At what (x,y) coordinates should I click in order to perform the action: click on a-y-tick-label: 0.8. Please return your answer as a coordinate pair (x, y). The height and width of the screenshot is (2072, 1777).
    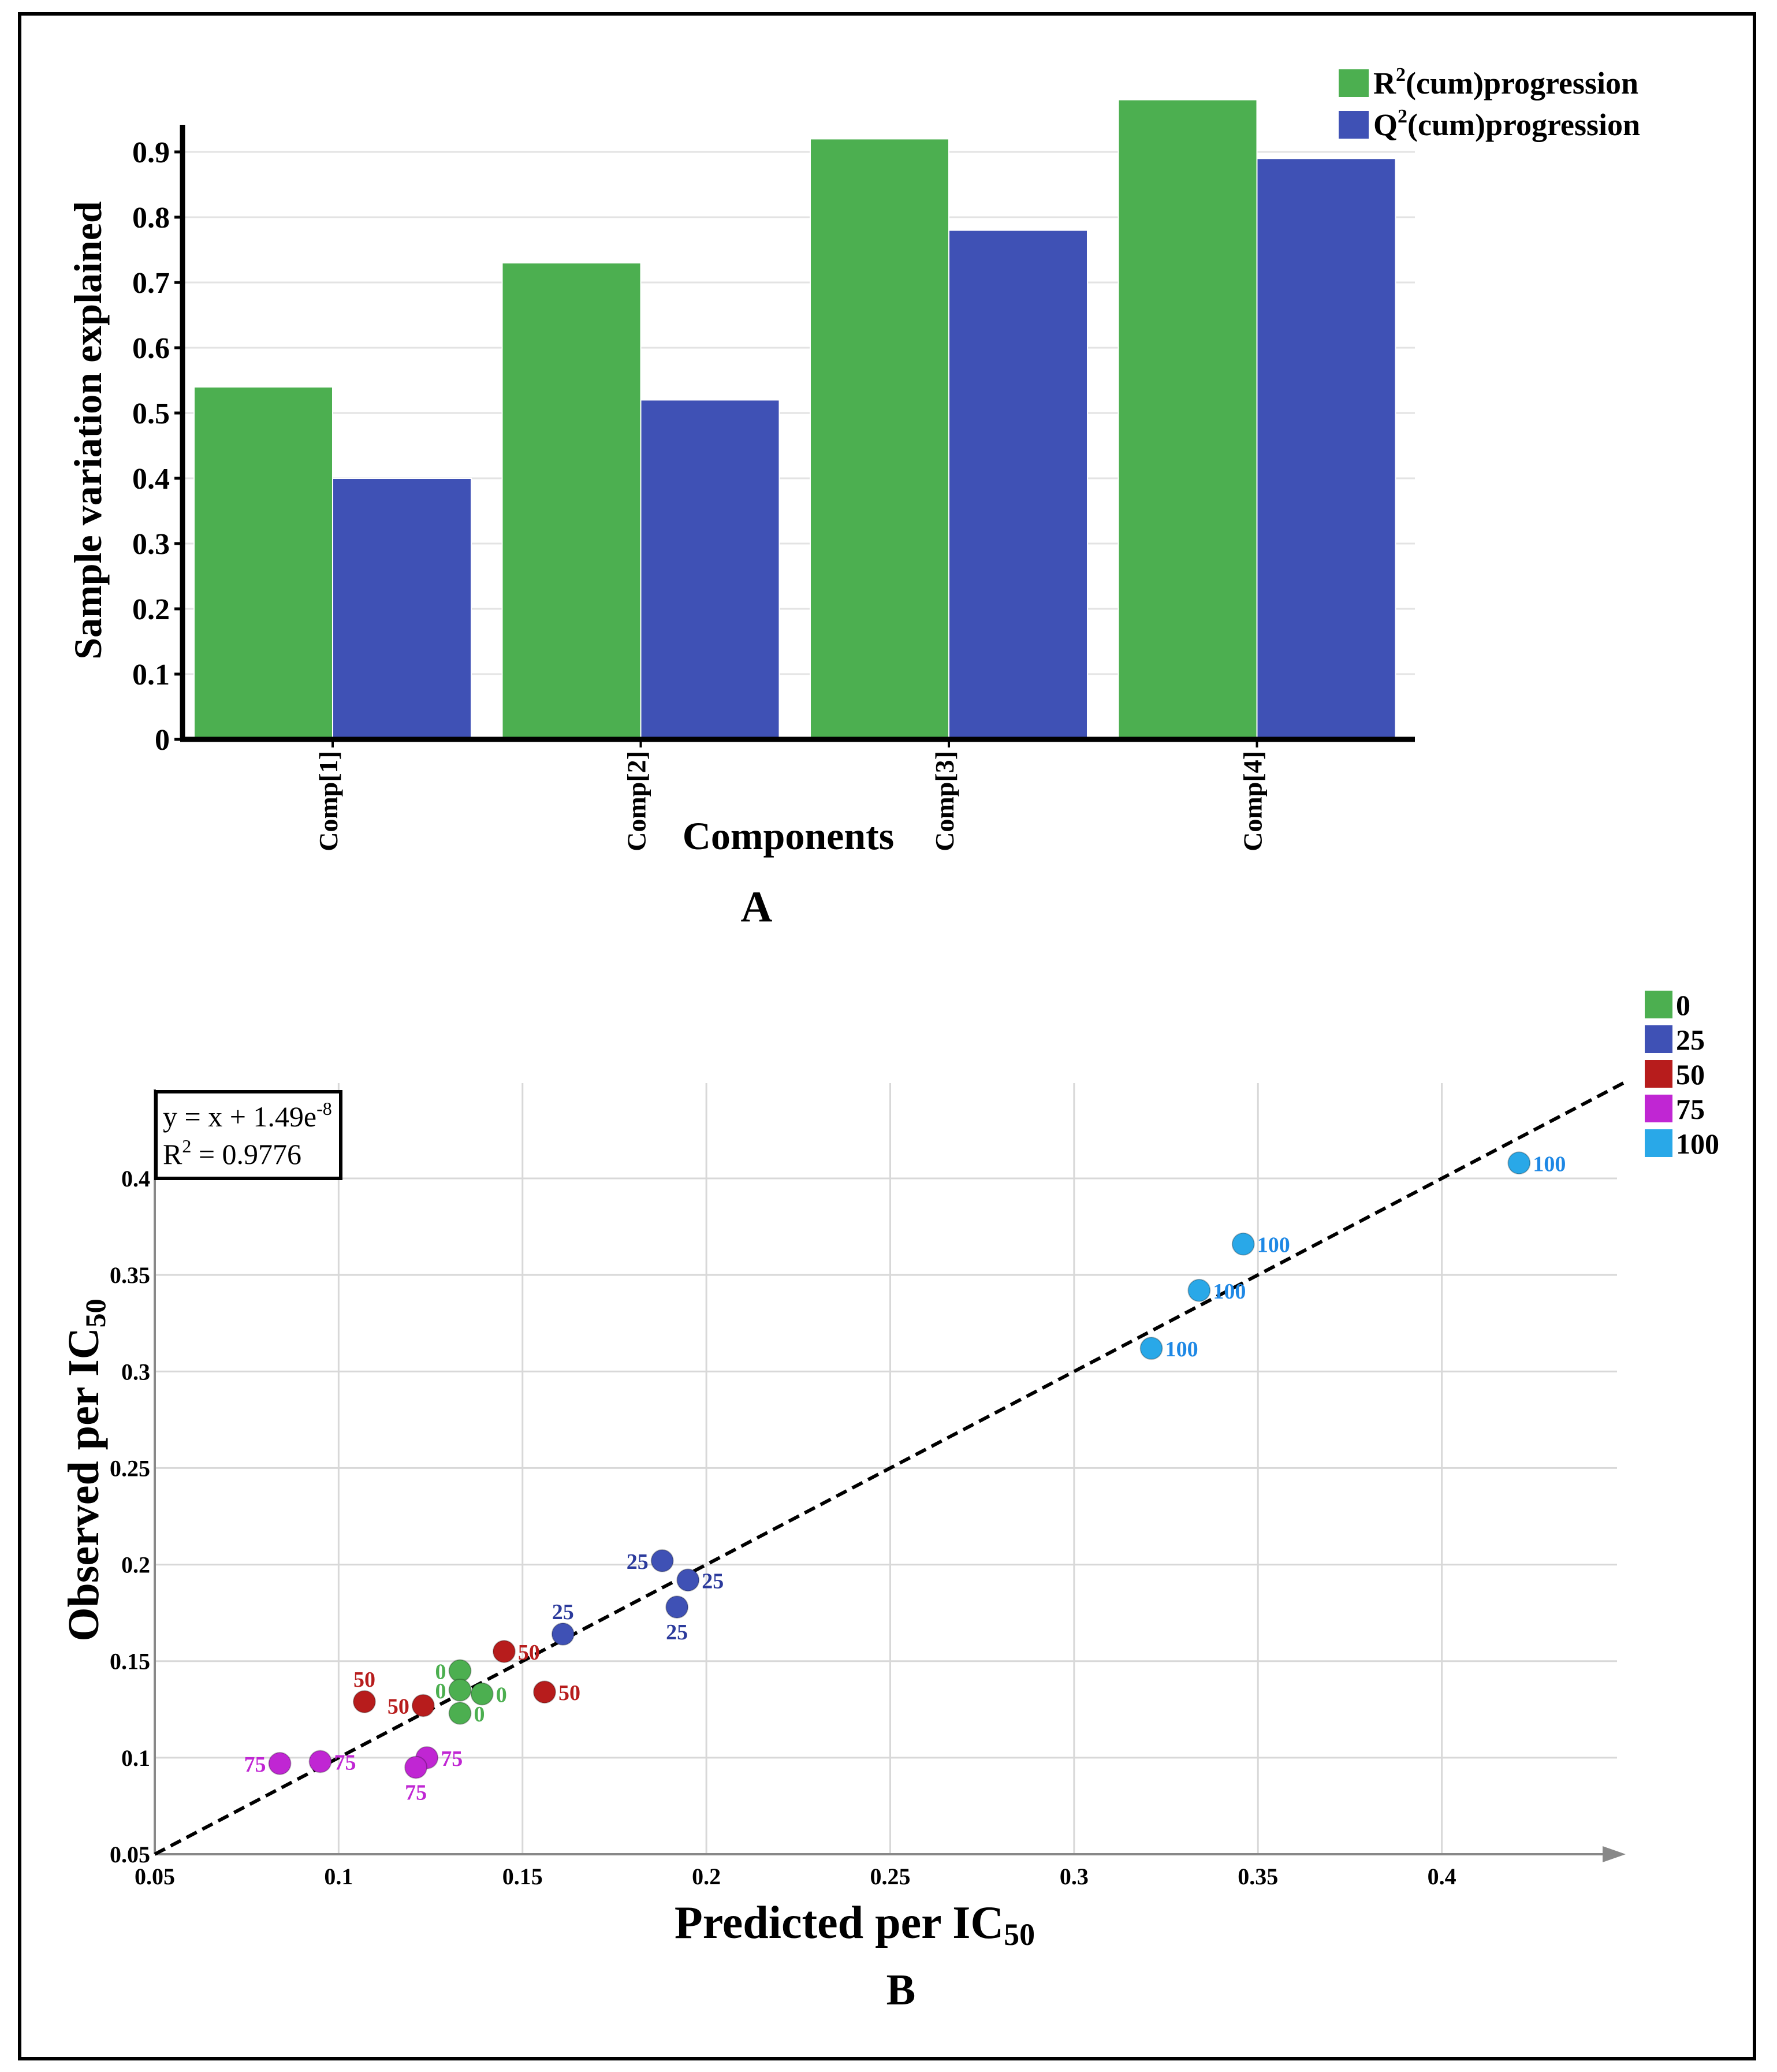
    Looking at the image, I should click on (151, 218).